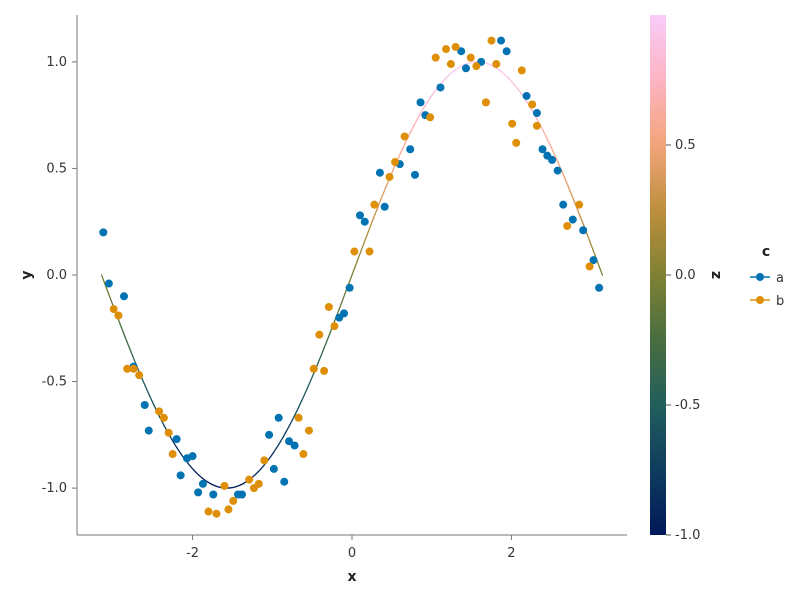  What do you see at coordinates (56, 62) in the screenshot?
I see `y-tick-label: 1.0` at bounding box center [56, 62].